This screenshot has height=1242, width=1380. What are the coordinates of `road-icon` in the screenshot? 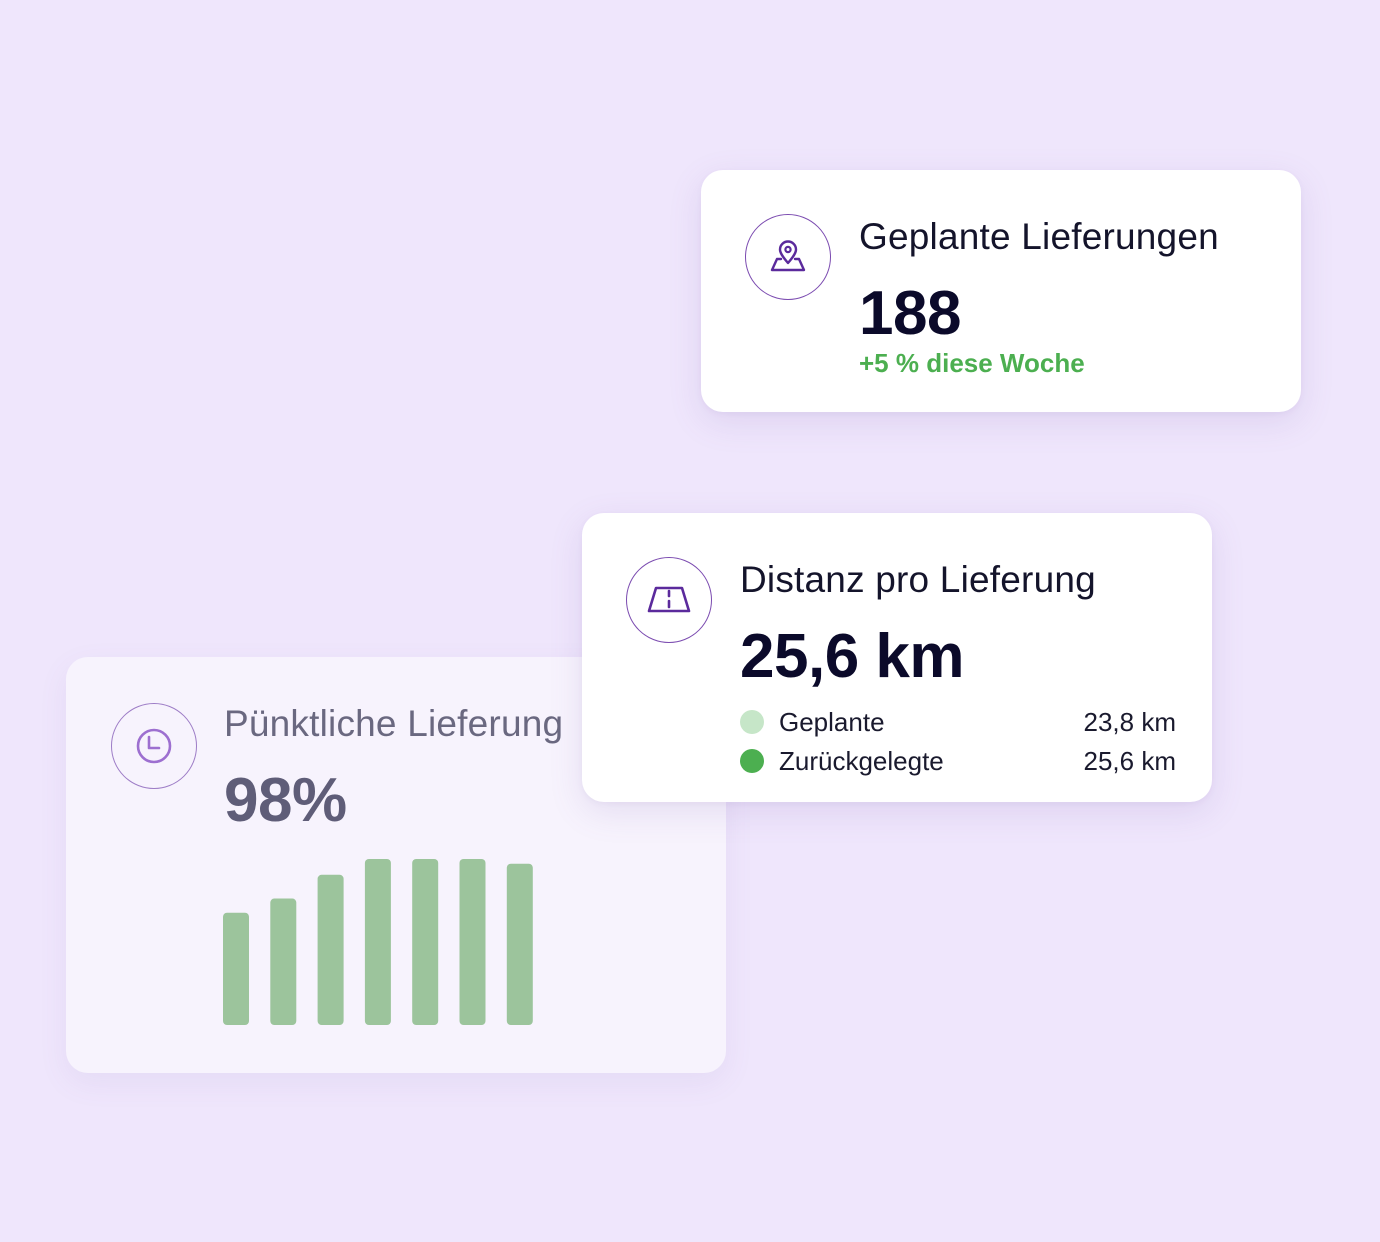 It's located at (669, 599).